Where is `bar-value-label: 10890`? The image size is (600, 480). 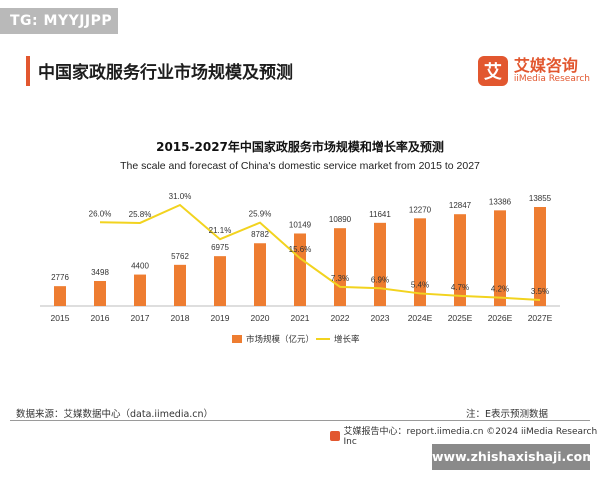
bar-value-label: 10890 is located at coordinates (340, 219).